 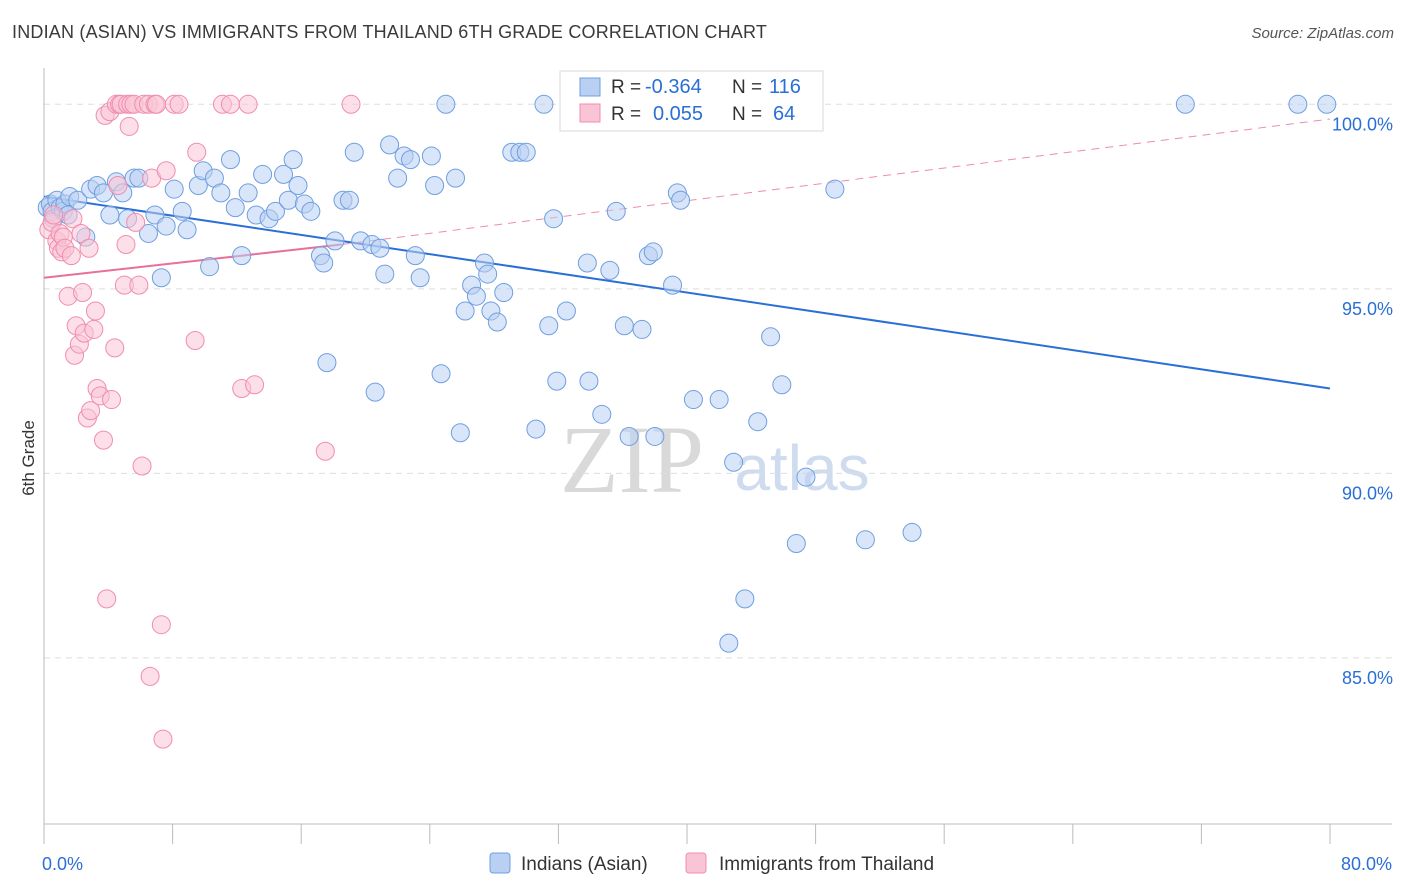 What do you see at coordinates (62, 864) in the screenshot?
I see `x-tick-label: 0.0%` at bounding box center [62, 864].